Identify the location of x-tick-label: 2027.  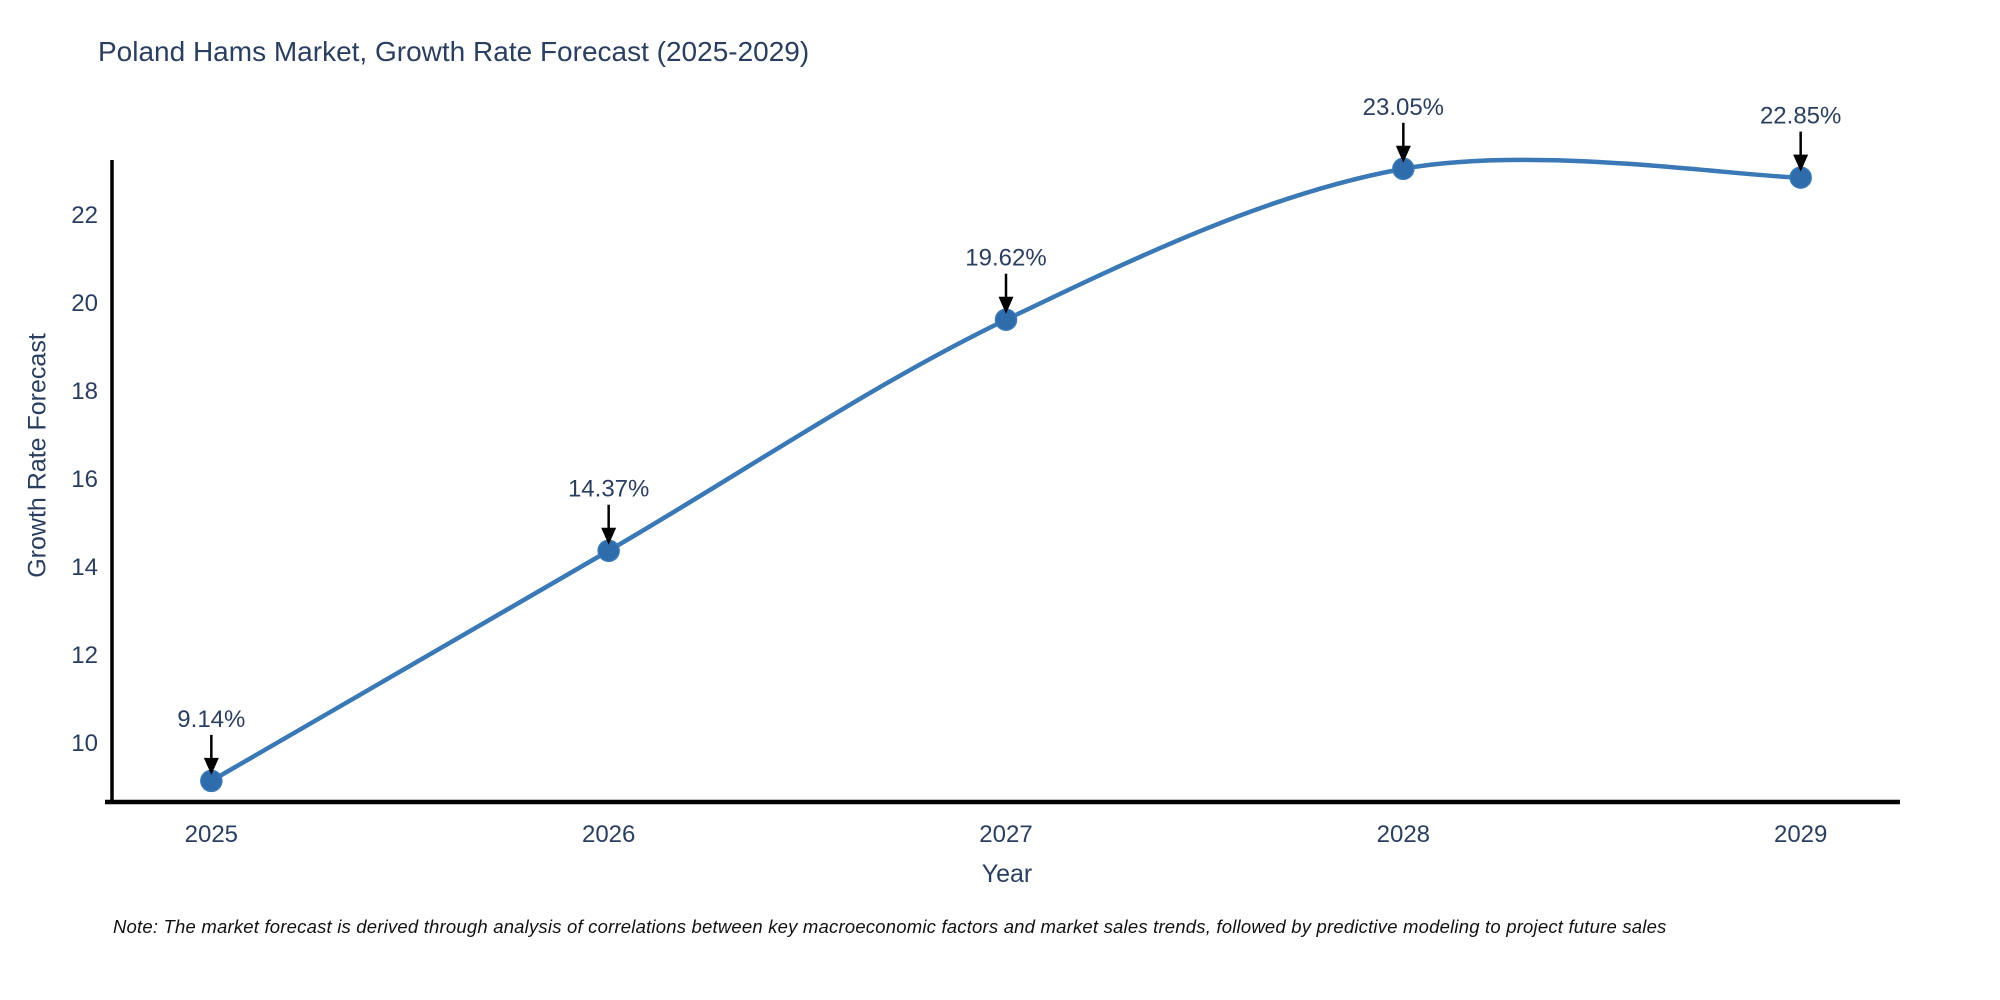
(1005, 834).